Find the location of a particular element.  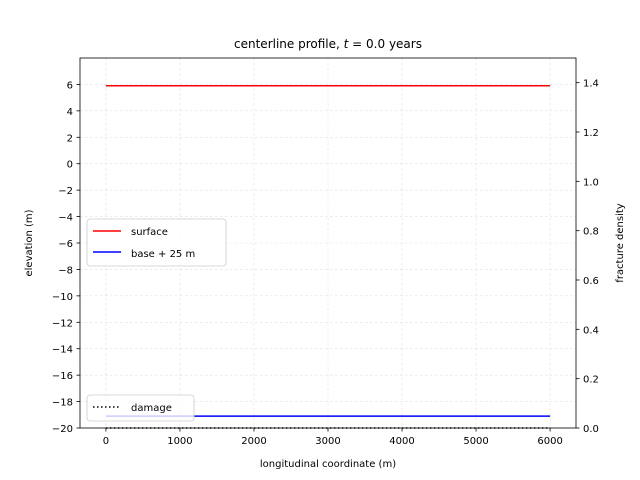

y-tick-label: 6 is located at coordinates (70, 85).